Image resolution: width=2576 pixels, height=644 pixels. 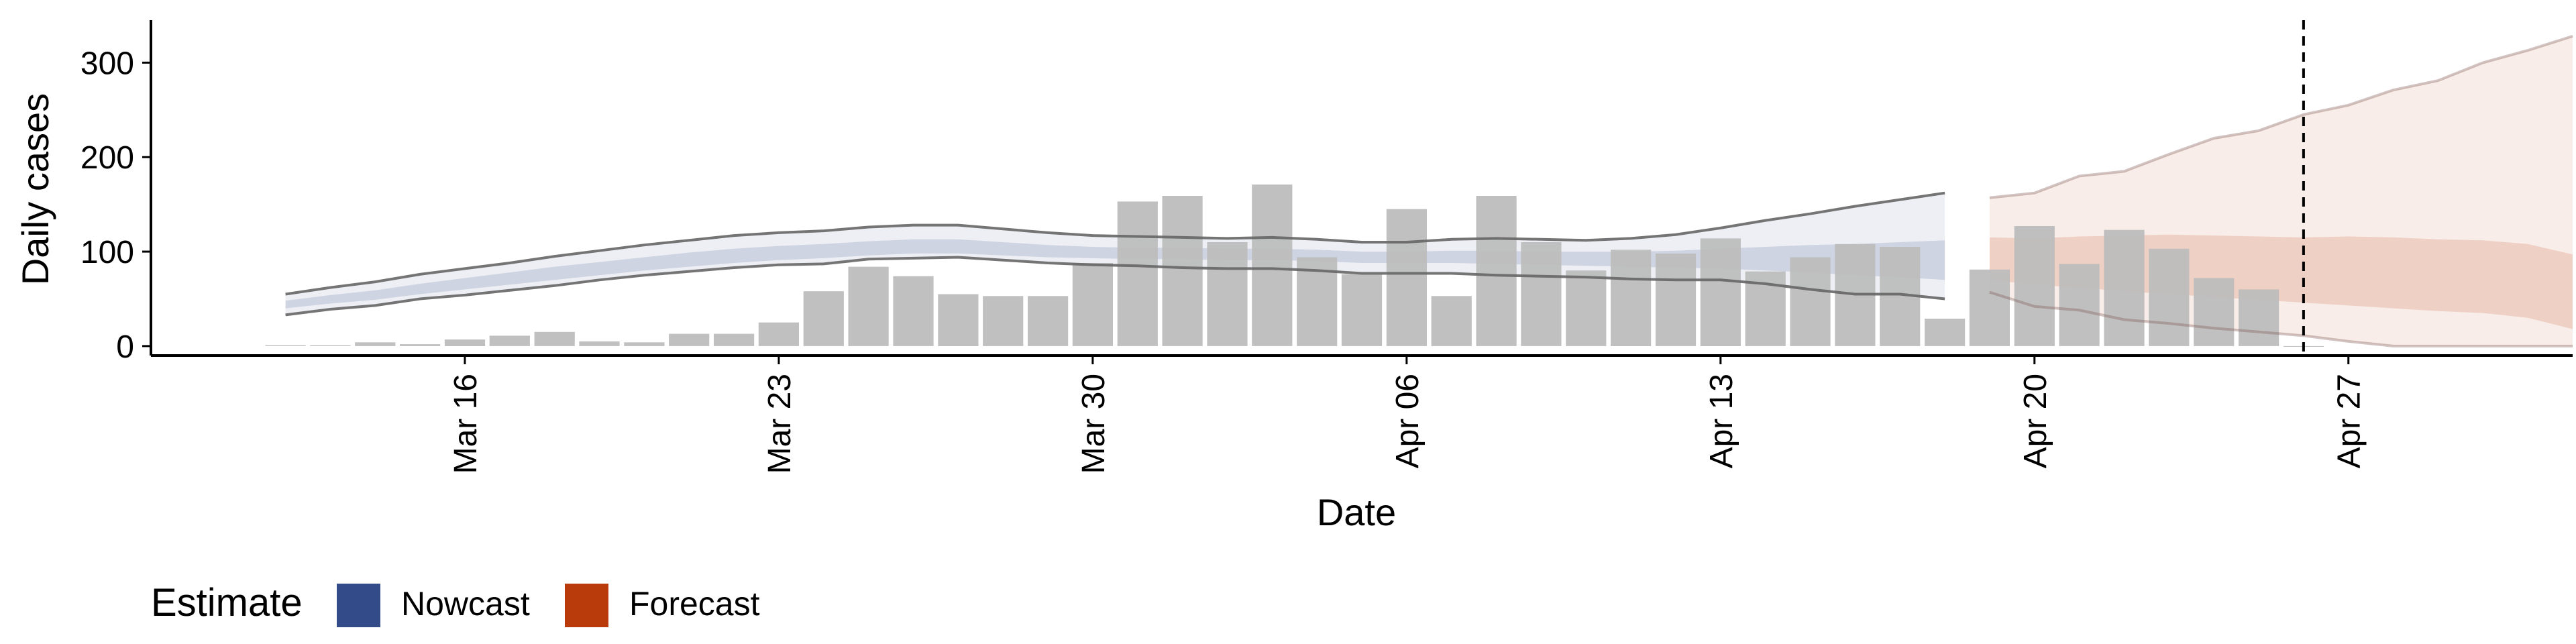 I want to click on legend-key-nowcast, so click(x=358, y=605).